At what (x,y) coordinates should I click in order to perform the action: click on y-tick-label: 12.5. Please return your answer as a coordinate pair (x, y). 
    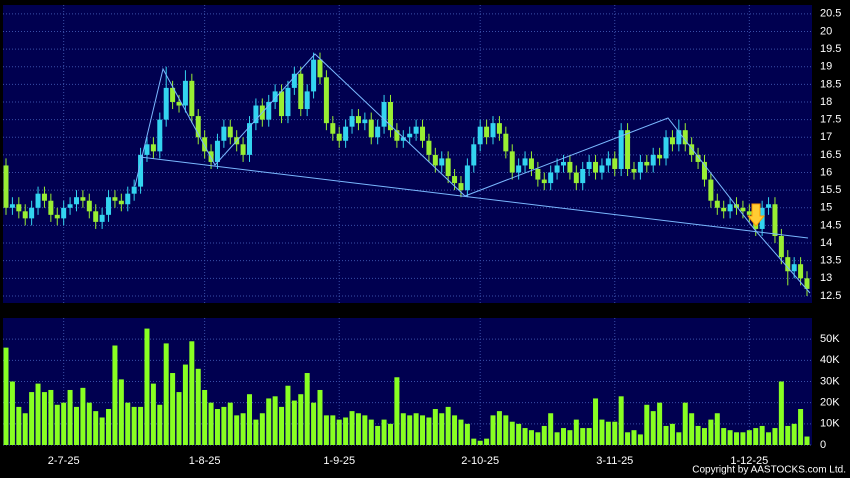
    Looking at the image, I should click on (830, 296).